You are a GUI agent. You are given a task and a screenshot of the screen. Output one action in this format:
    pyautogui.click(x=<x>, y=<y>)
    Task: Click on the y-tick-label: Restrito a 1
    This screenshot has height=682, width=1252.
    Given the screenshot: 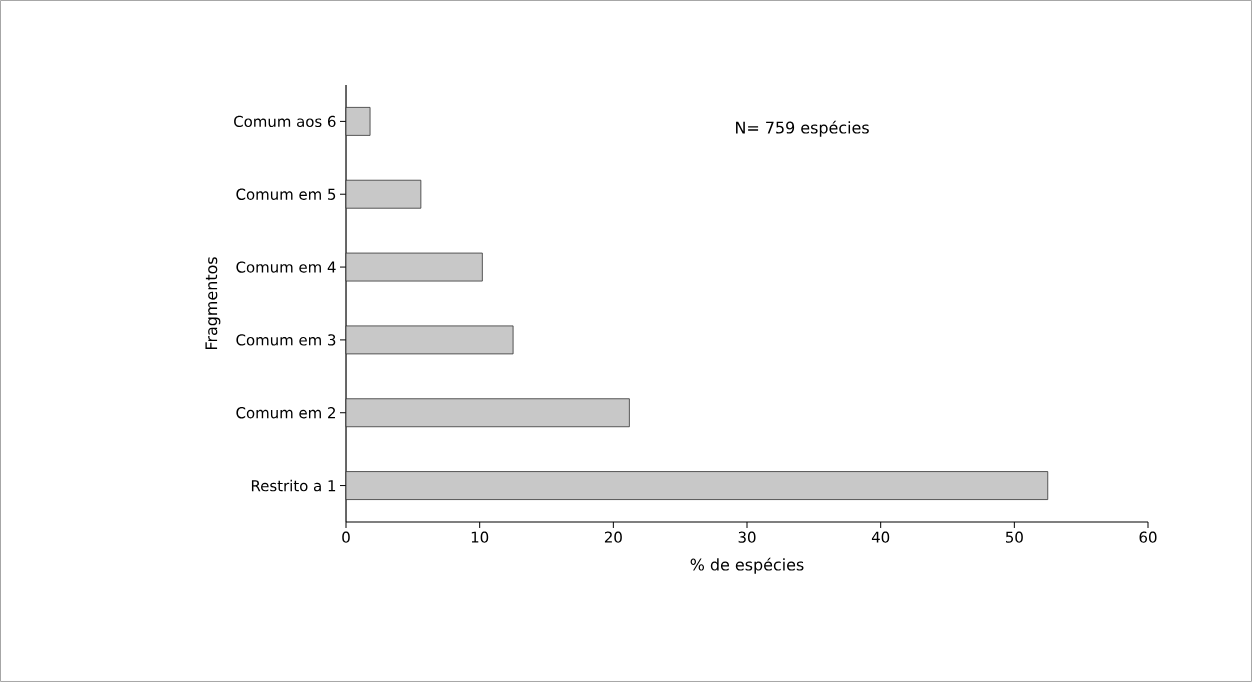 What is the action you would take?
    pyautogui.click(x=293, y=485)
    